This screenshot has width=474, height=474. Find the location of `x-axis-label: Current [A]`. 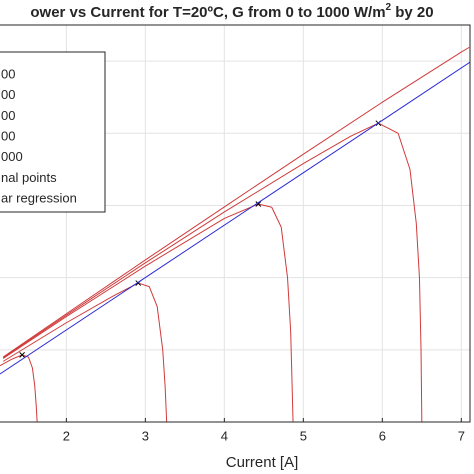

x-axis-label: Current [A] is located at coordinates (262, 462).